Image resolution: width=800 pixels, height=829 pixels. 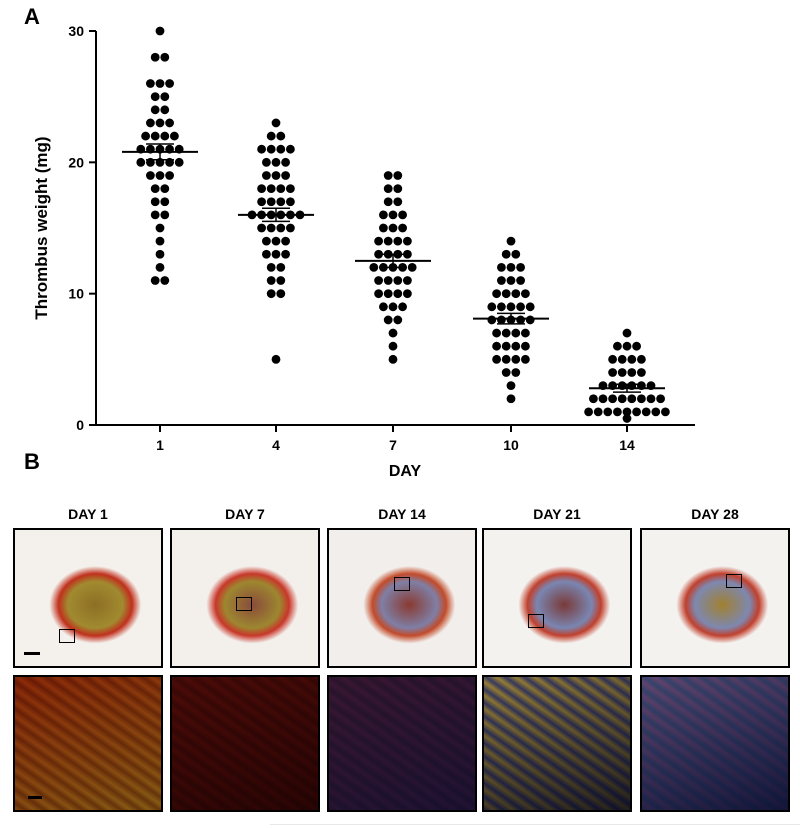 What do you see at coordinates (405, 471) in the screenshot?
I see `x-axis-label: DAY` at bounding box center [405, 471].